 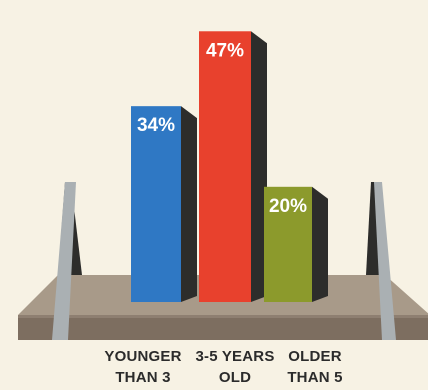 I want to click on shelf-front, so click(x=223, y=327).